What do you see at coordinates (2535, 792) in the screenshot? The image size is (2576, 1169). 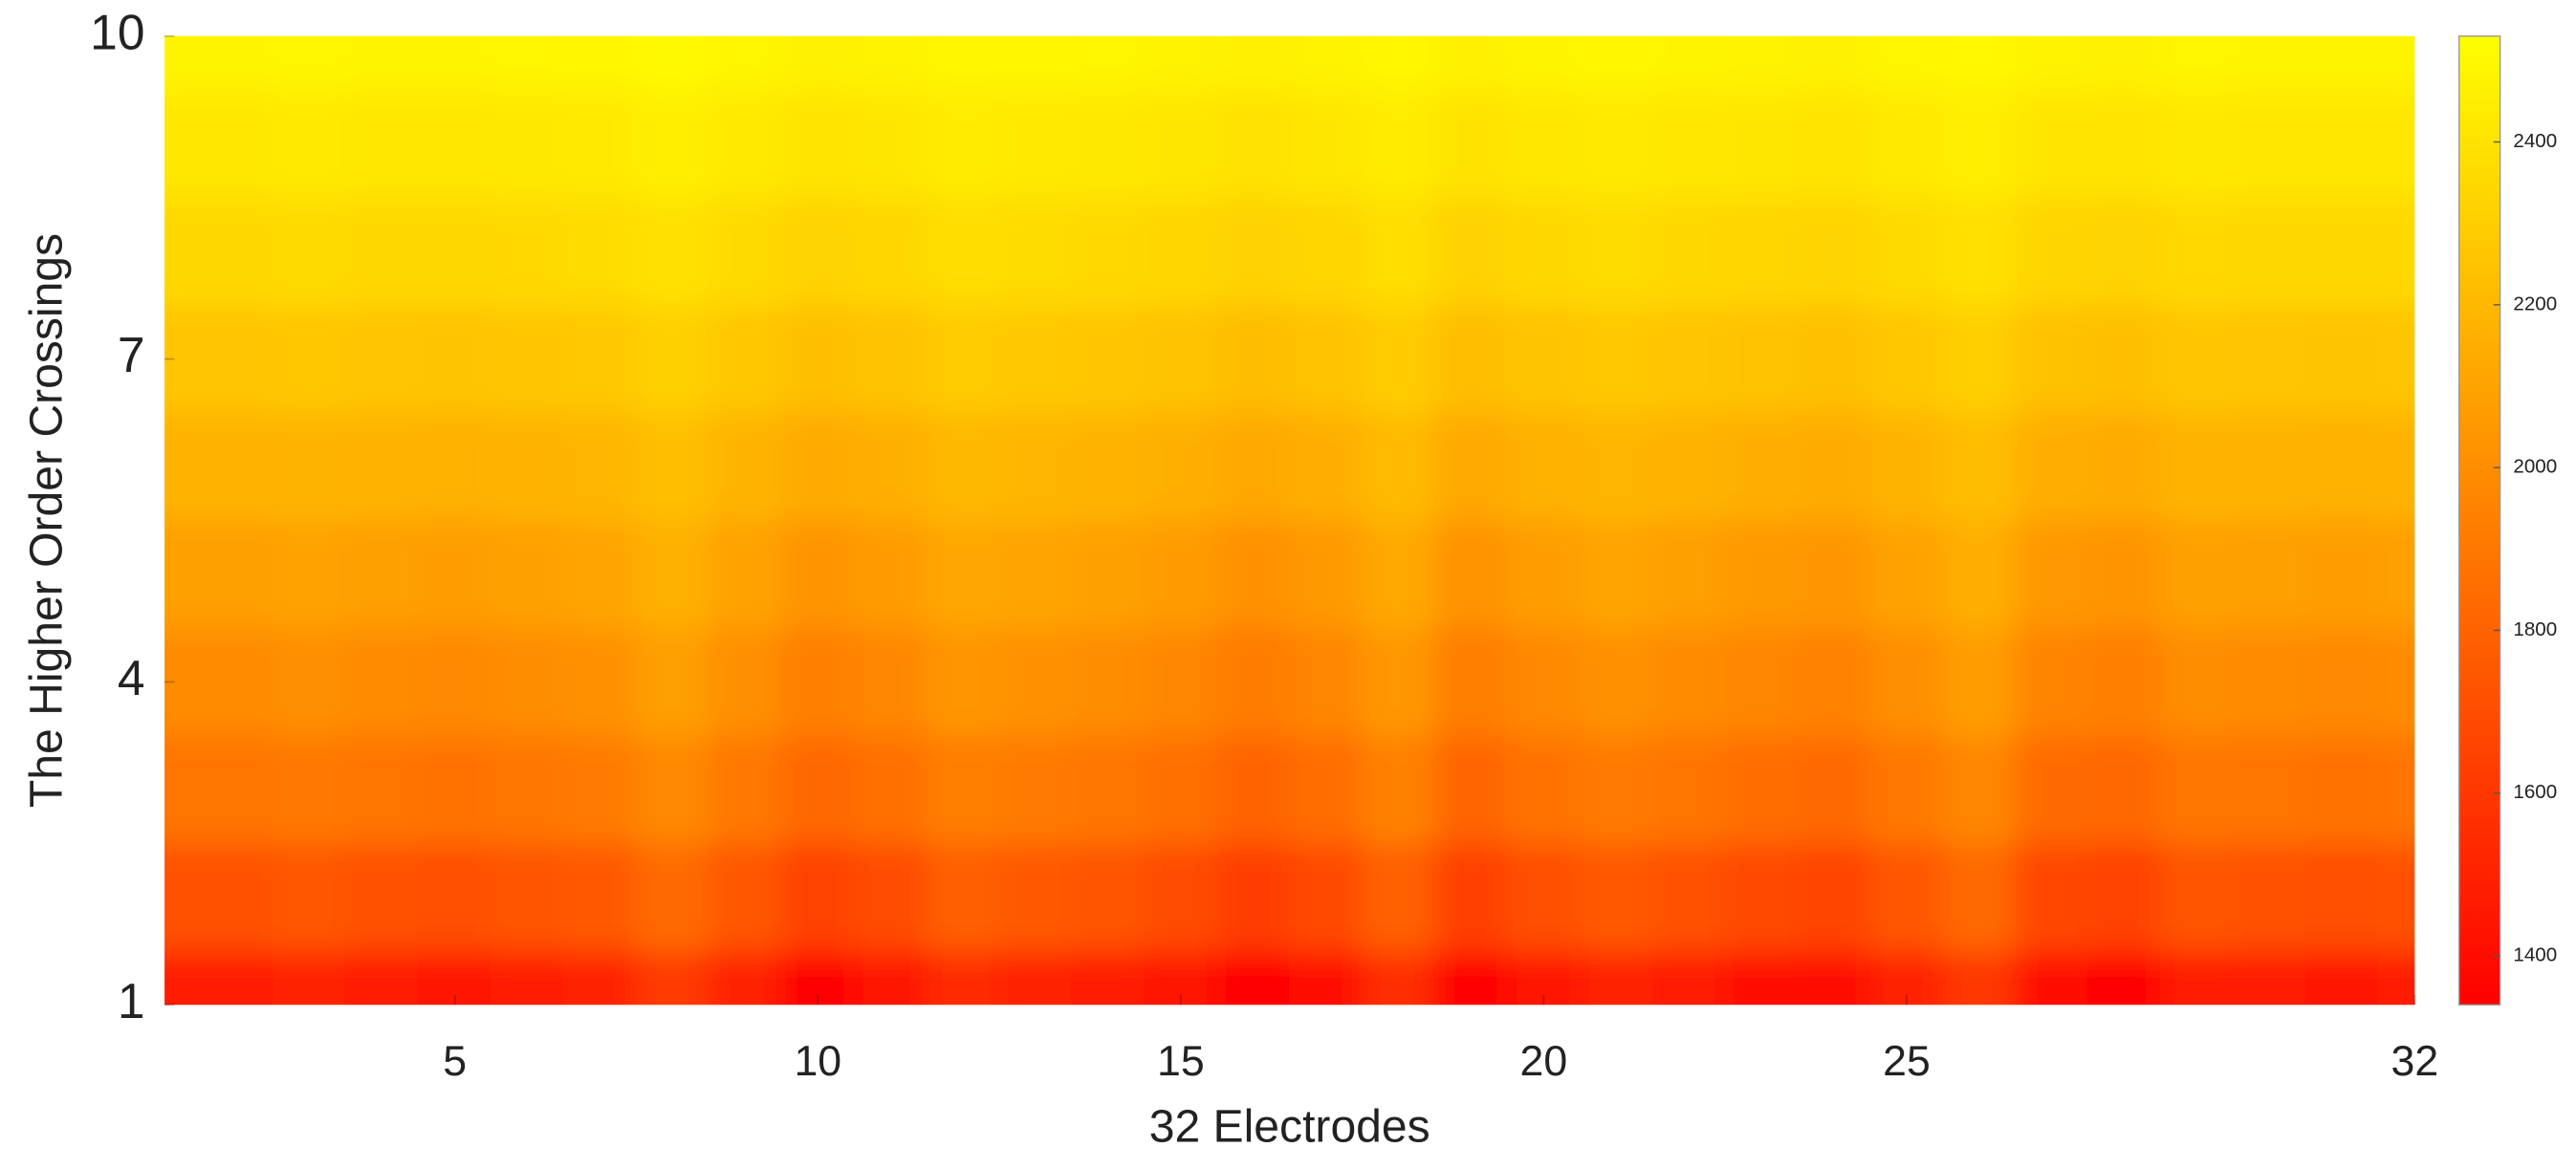 I see `colorbar-tick-label: 1600` at bounding box center [2535, 792].